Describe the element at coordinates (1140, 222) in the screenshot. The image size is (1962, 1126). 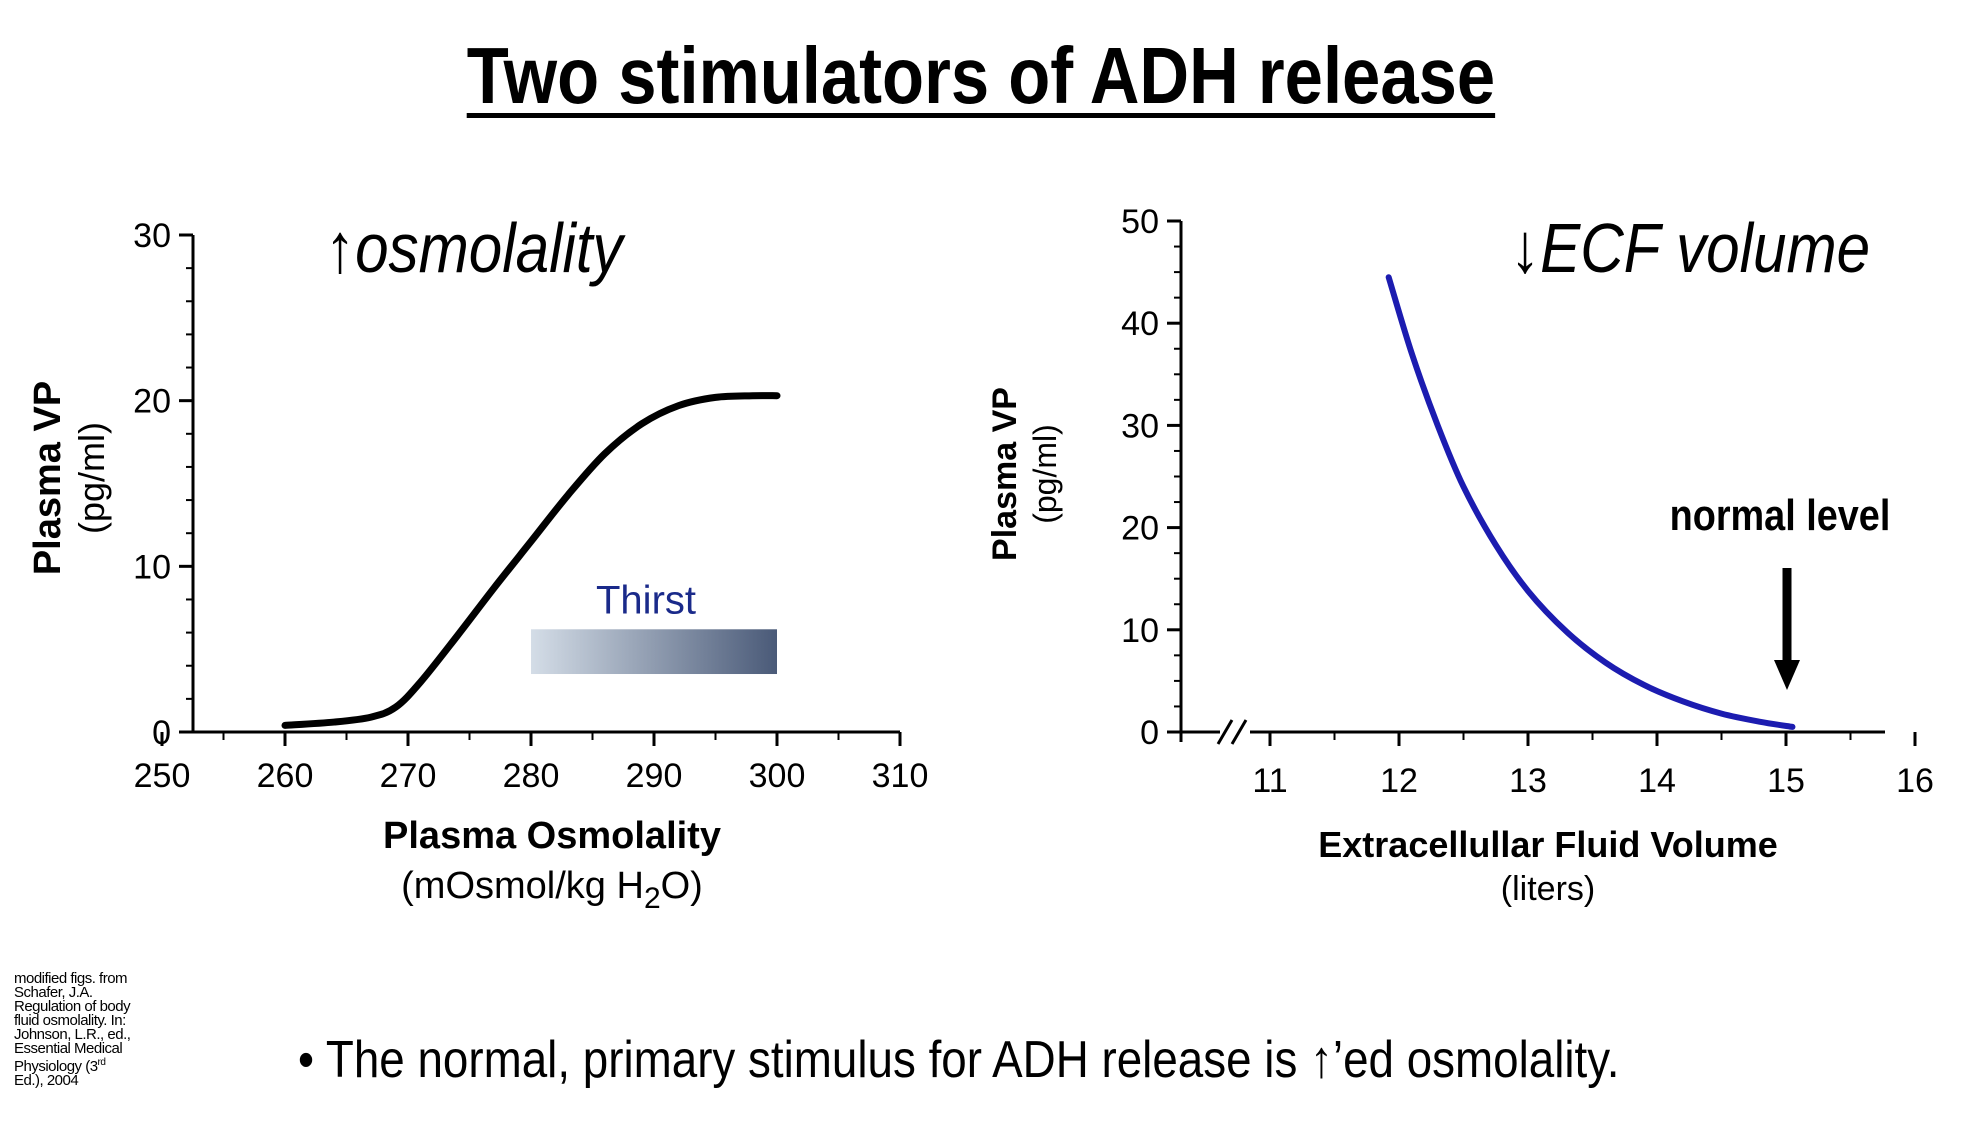
I see `y-tick-label: 50` at that location.